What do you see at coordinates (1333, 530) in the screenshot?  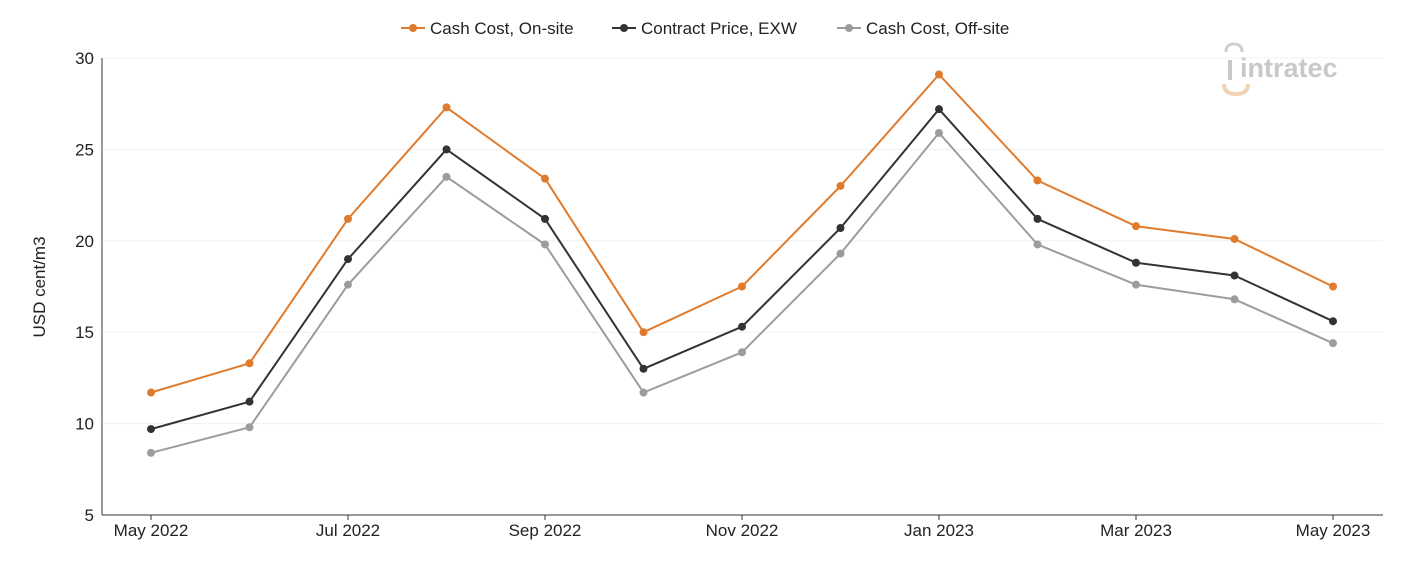 I see `x-tick-label: May 2023` at bounding box center [1333, 530].